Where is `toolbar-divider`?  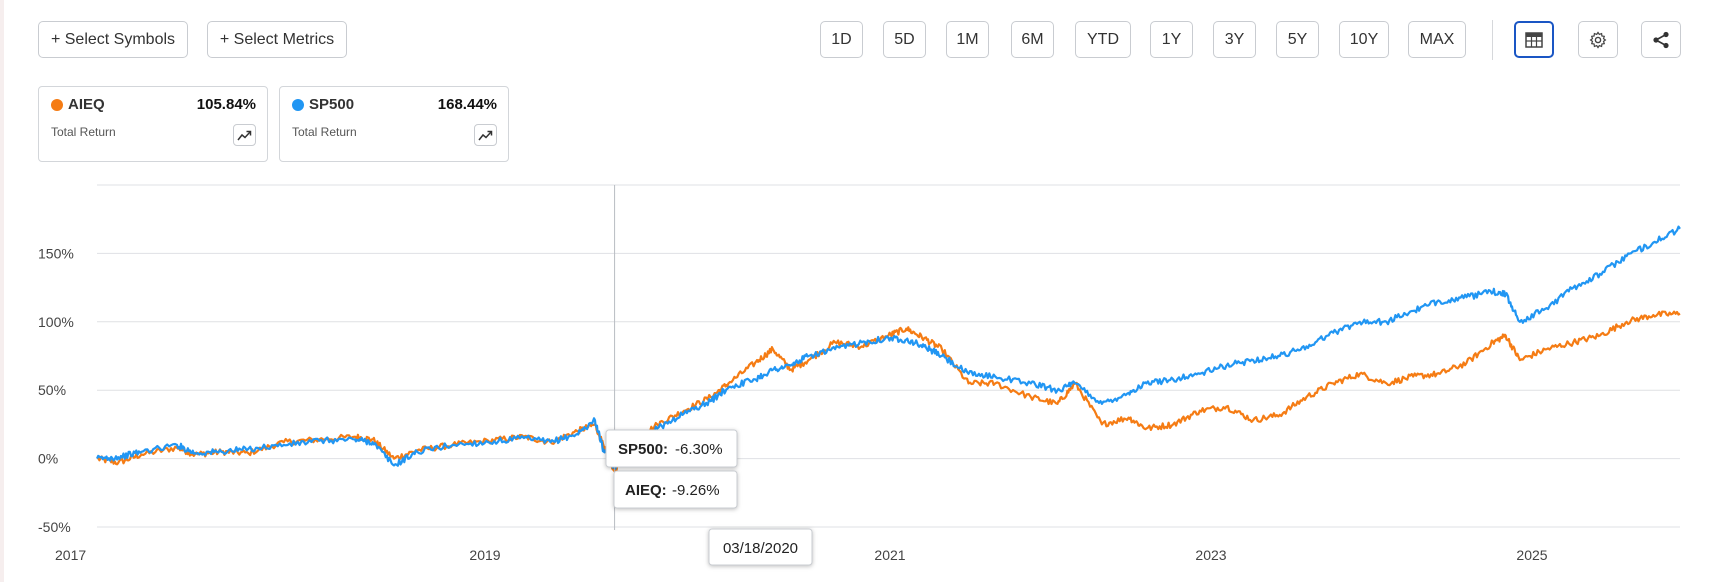 toolbar-divider is located at coordinates (1492, 40).